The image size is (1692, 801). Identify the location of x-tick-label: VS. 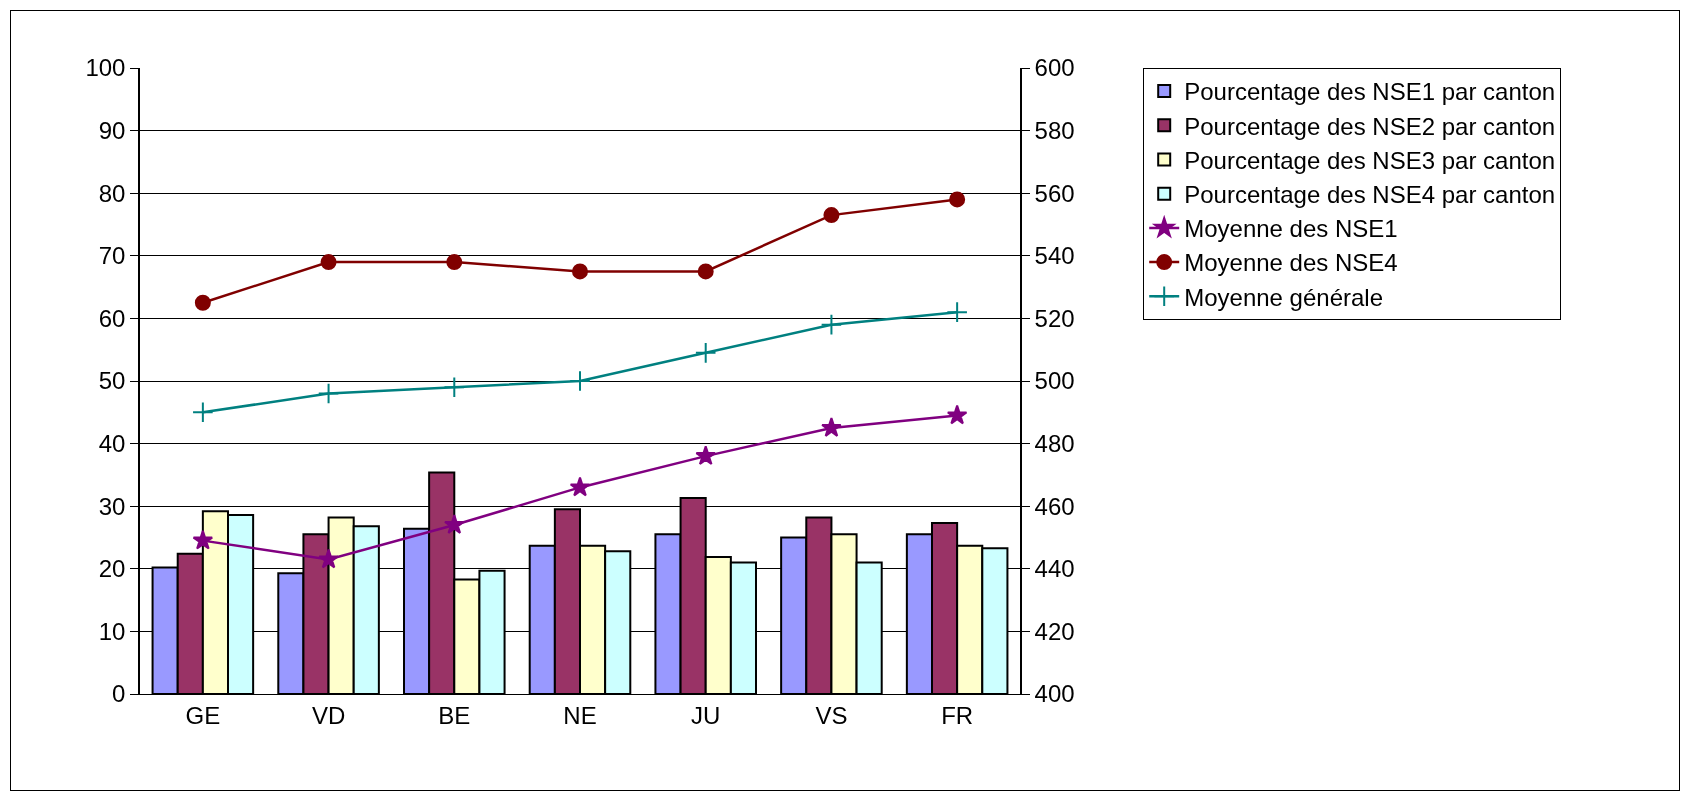
(831, 715).